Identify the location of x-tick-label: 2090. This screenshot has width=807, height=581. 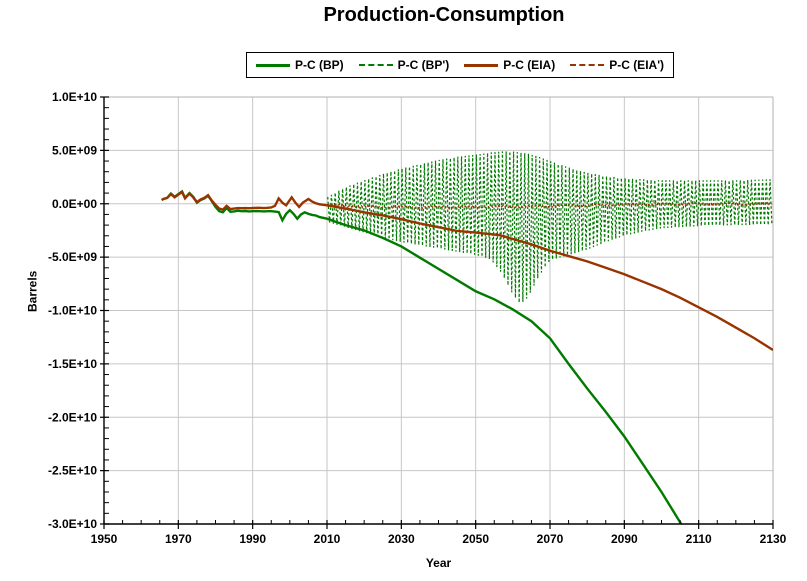
(624, 539).